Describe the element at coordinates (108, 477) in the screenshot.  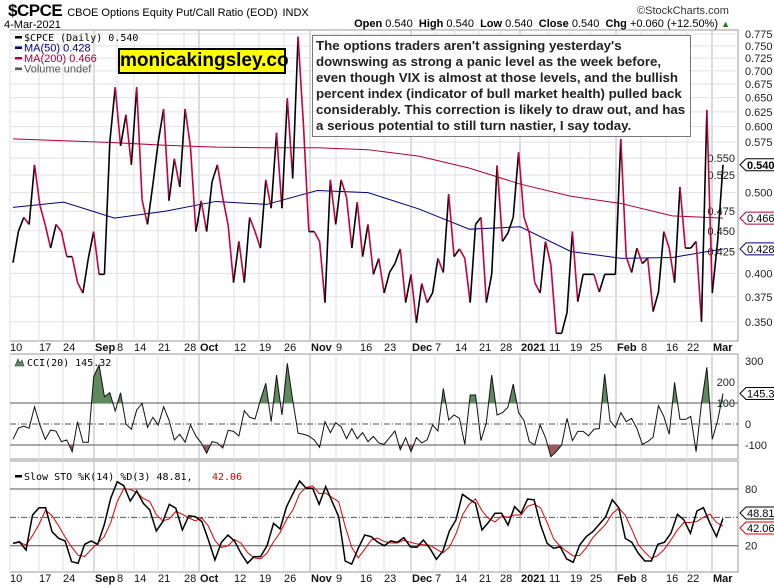
I see `stoch-legend-k: Slow STO %K(14) %D(3) 48.81,` at that location.